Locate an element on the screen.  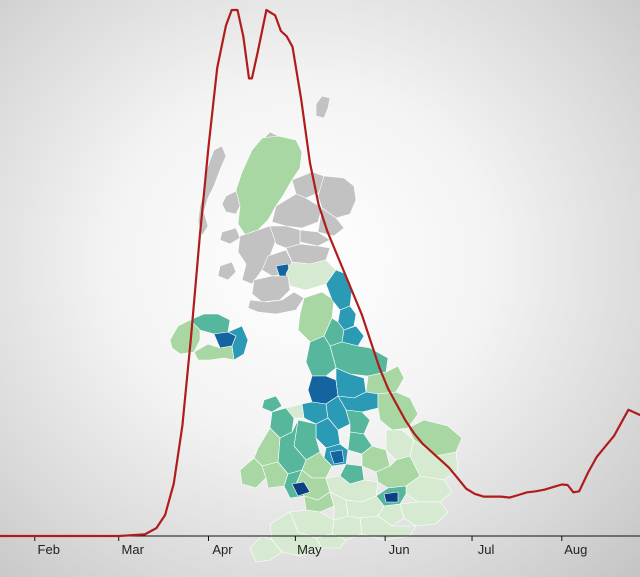
nottinghamshire-region is located at coordinates (358, 422).